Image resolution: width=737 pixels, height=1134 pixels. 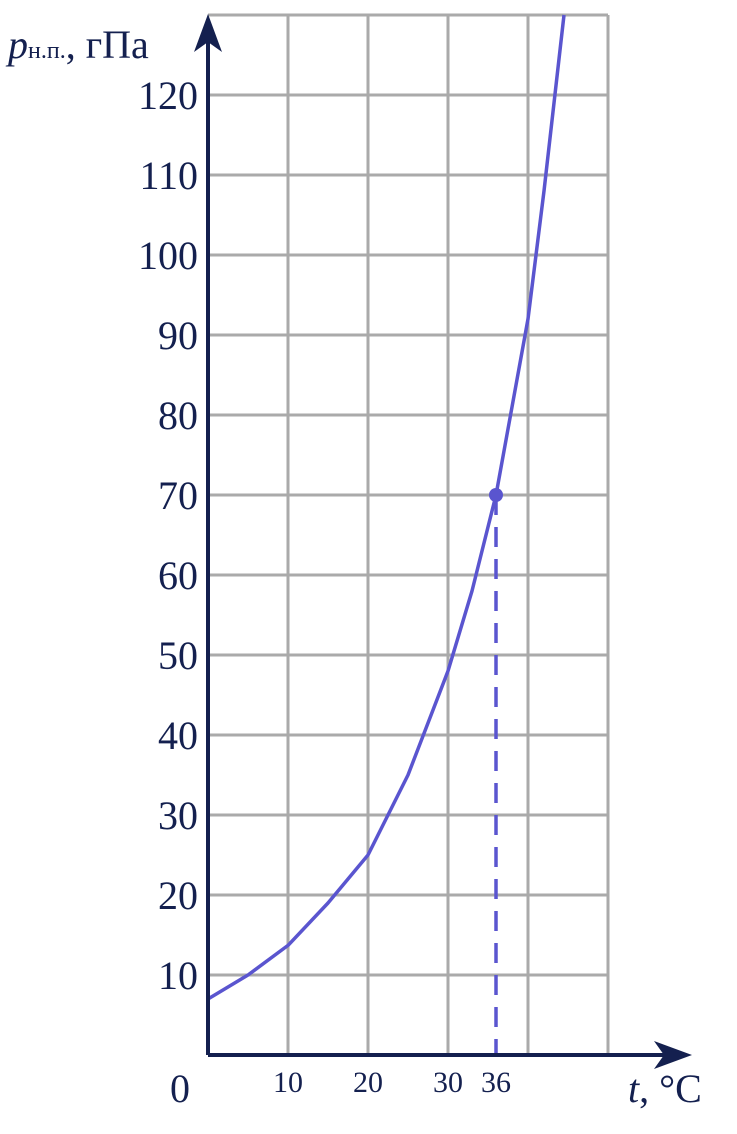 What do you see at coordinates (178, 415) in the screenshot?
I see `y-tick-label: 80` at bounding box center [178, 415].